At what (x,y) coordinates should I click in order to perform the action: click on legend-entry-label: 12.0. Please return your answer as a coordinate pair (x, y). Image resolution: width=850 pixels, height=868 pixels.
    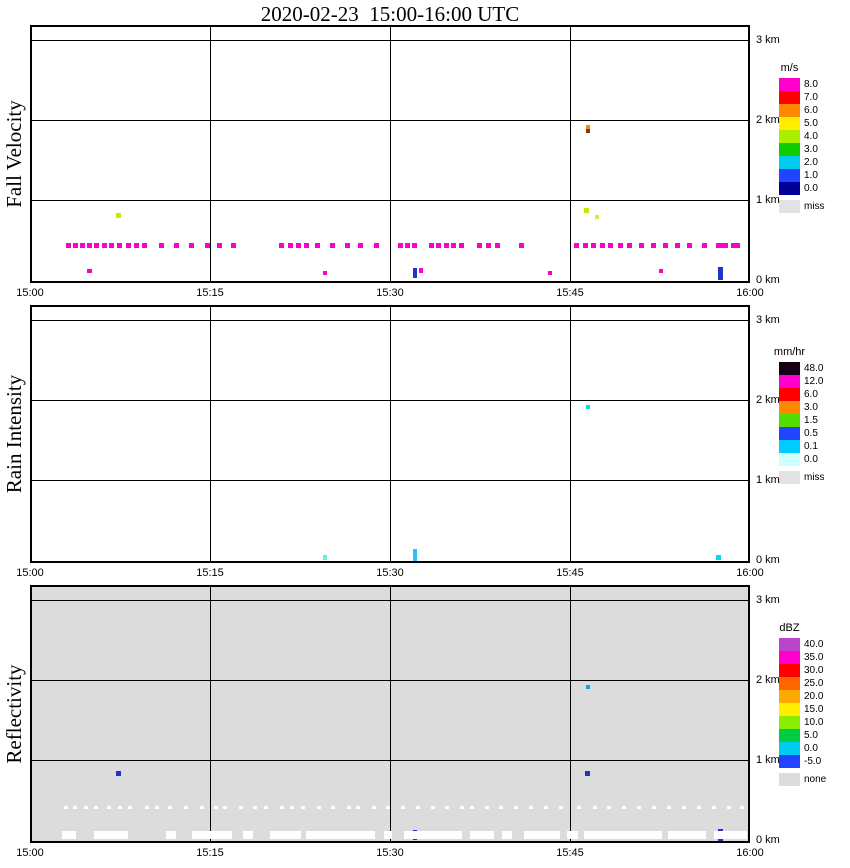
    Looking at the image, I should click on (814, 381).